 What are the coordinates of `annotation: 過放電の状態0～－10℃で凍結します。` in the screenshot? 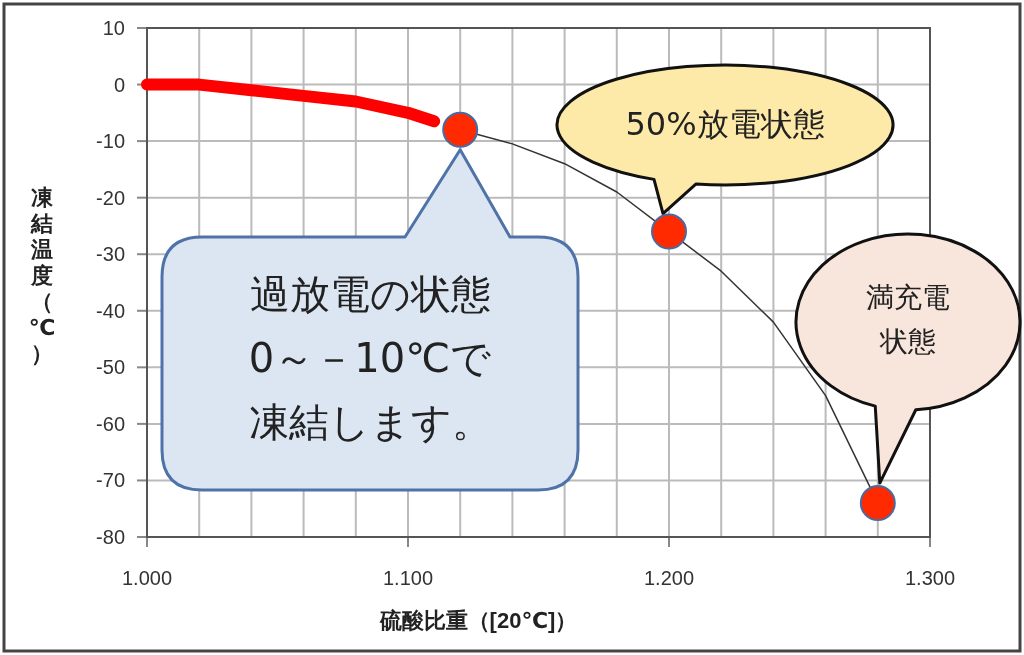 It's located at (370, 358).